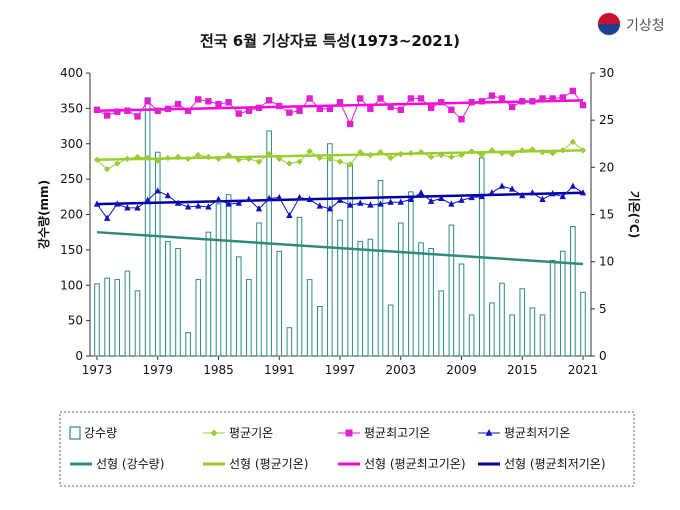 The image size is (680, 510). I want to click on x-tick-label: 2021, so click(583, 370).